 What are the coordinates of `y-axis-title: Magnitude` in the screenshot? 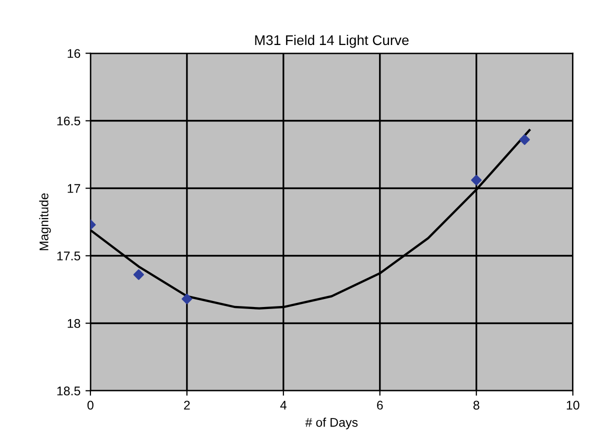 It's located at (45, 221).